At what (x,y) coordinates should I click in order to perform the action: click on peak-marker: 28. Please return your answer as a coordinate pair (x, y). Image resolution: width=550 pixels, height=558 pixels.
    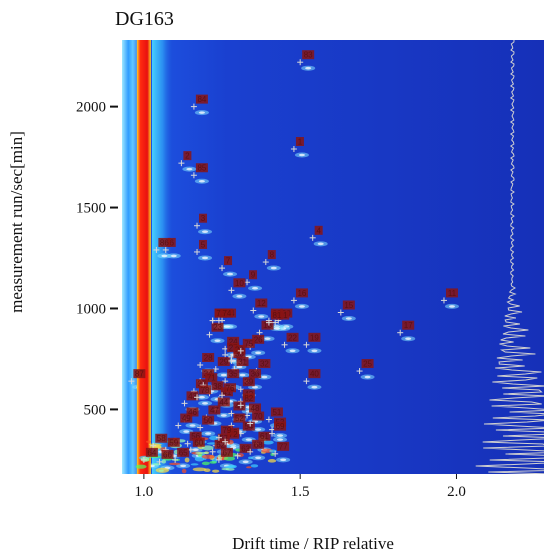
    Looking at the image, I should click on (206, 360).